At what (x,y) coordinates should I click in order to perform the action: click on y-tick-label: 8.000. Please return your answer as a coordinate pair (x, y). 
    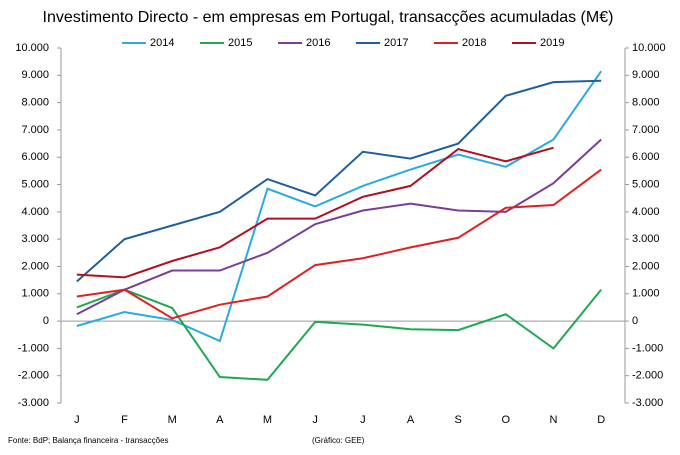
    Looking at the image, I should click on (35, 103).